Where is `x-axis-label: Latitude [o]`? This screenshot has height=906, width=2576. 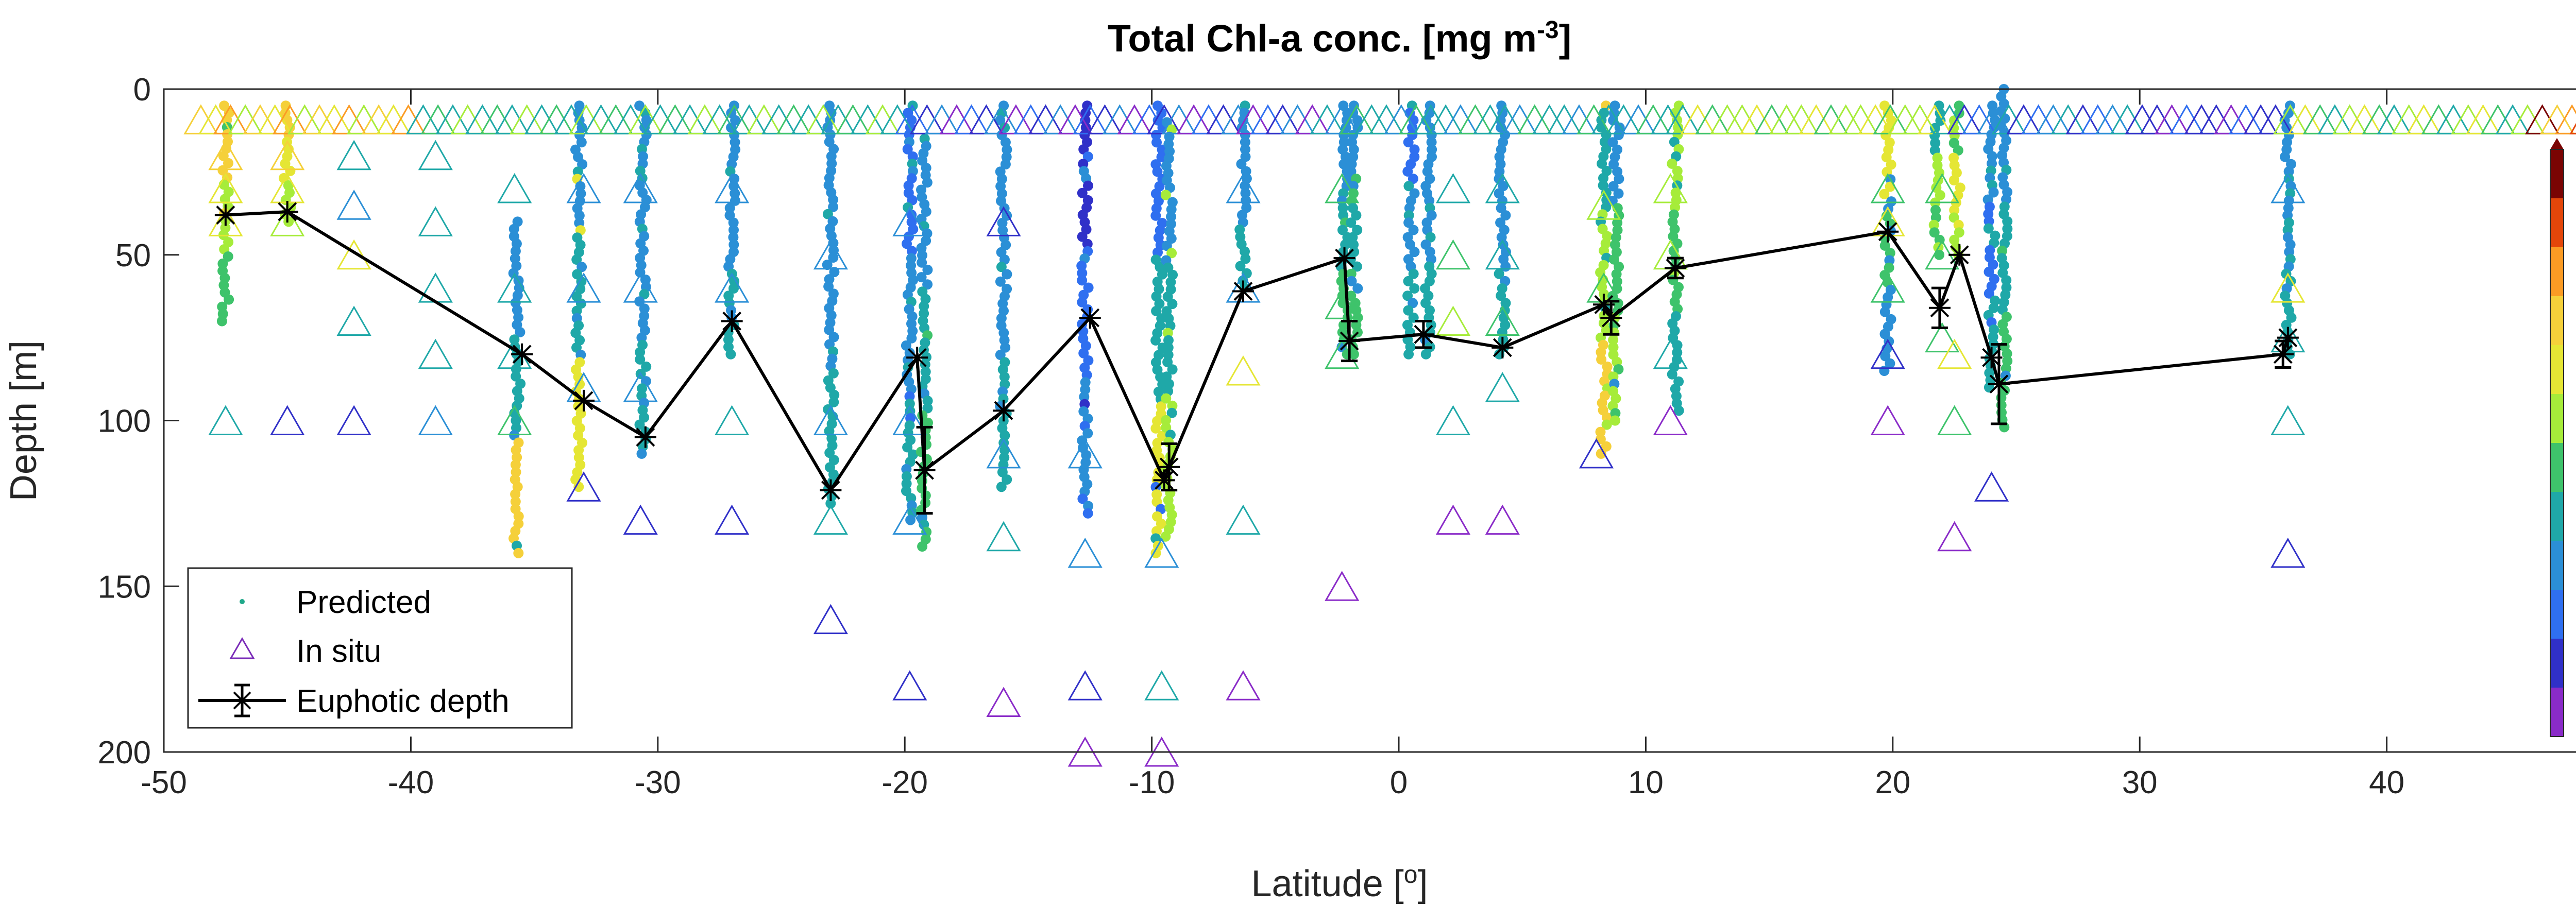
x-axis-label: Latitude [o] is located at coordinates (1339, 883).